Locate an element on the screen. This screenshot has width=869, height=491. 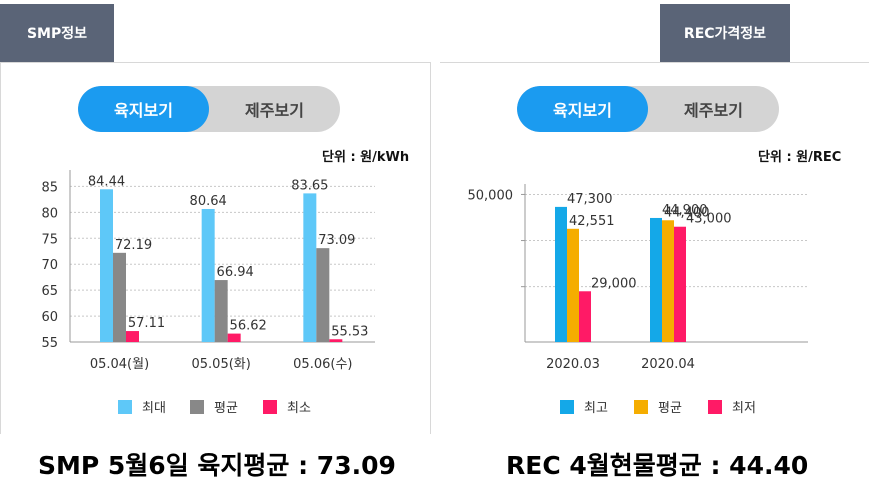
legend-label-최소: 최소 is located at coordinates (299, 408).